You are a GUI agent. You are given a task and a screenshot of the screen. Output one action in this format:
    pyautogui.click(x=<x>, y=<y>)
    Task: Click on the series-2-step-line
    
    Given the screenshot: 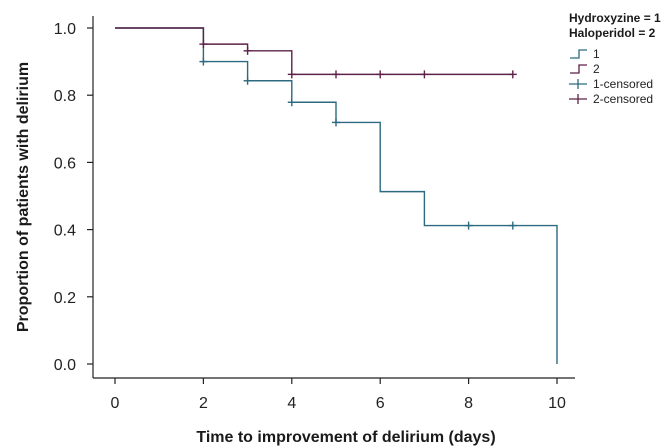 What is the action you would take?
    pyautogui.click(x=314, y=51)
    